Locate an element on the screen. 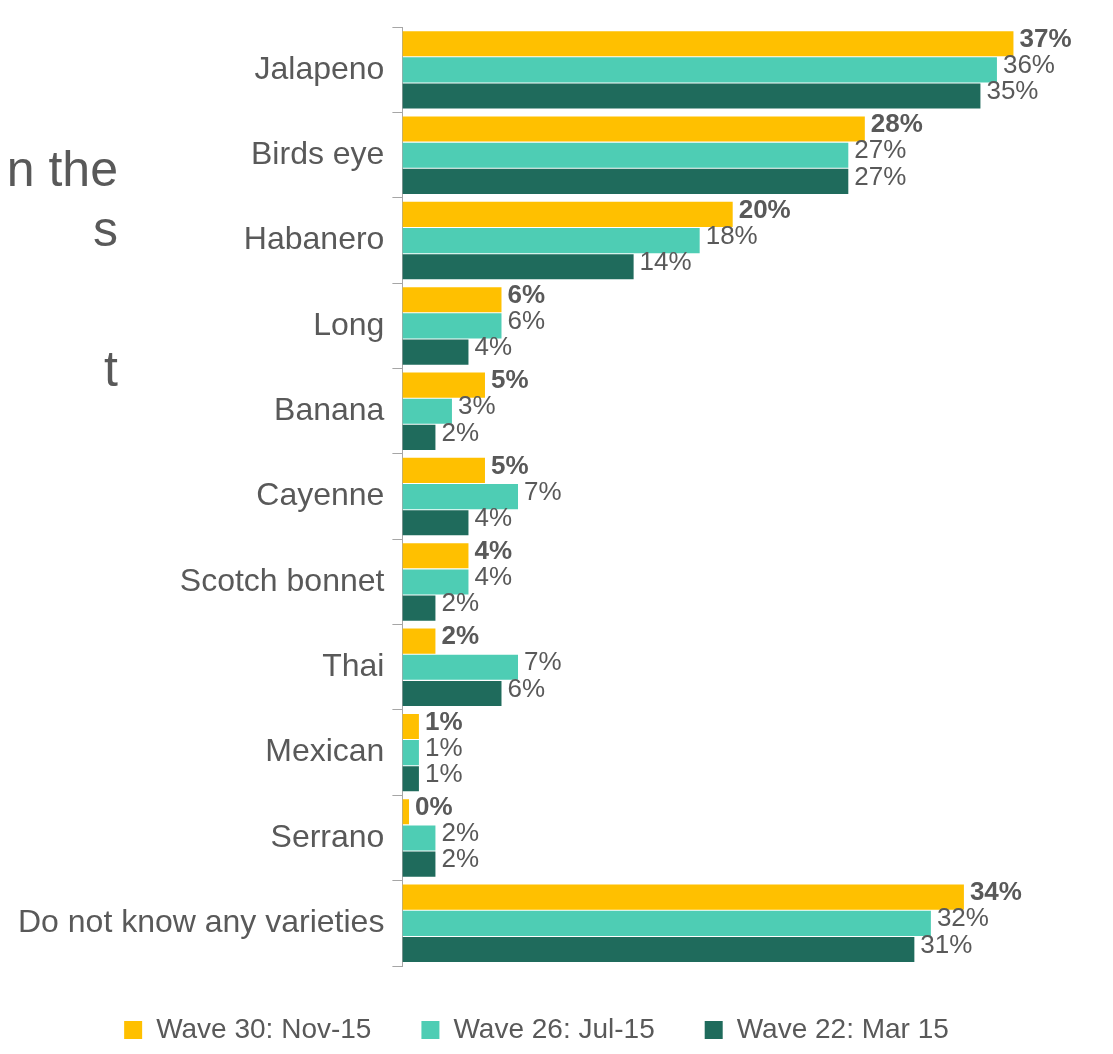 Image resolution: width=1113 pixels, height=1054 pixels. y-tick-label: Thai is located at coordinates (353, 665).